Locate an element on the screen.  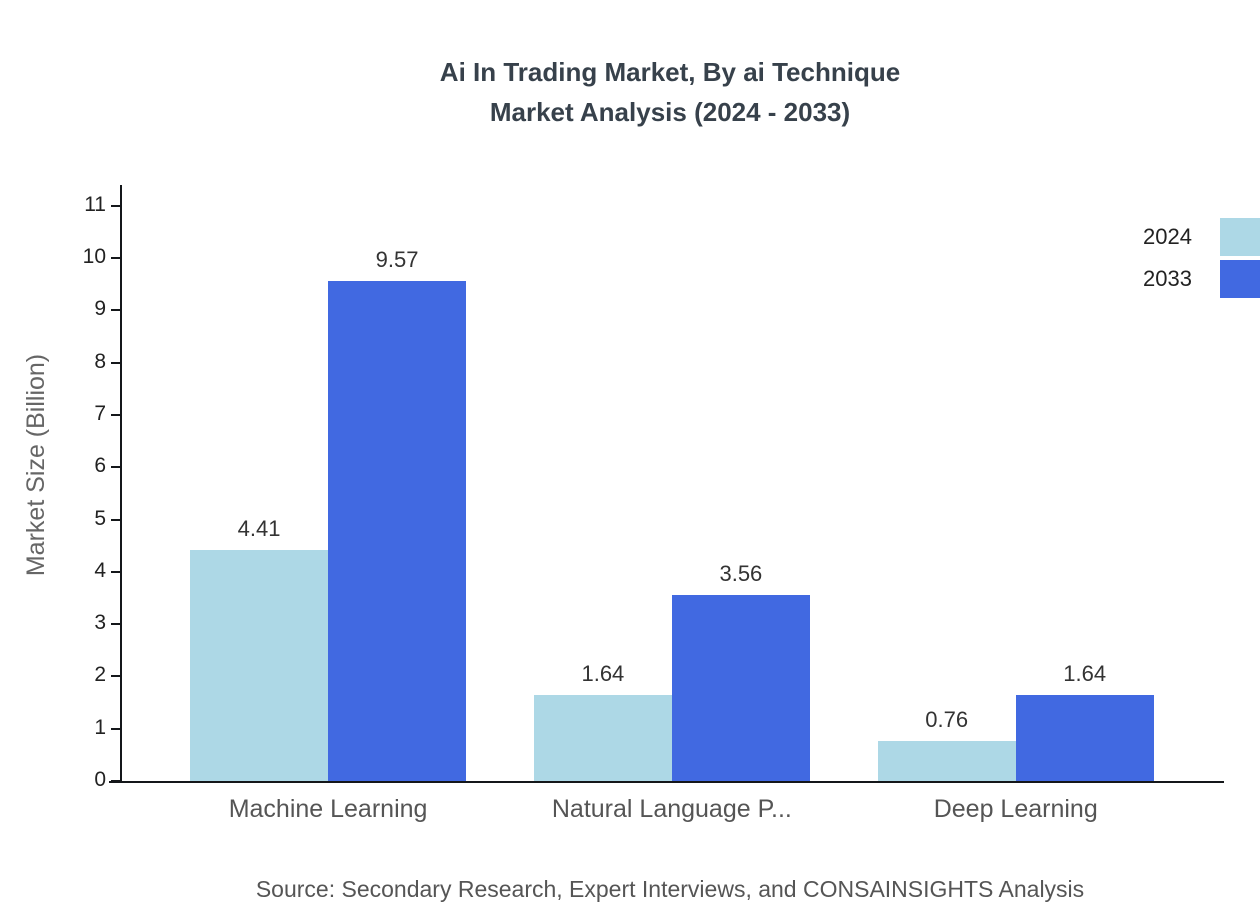
y-axis-title: Market Size (Billion) is located at coordinates (36, 465).